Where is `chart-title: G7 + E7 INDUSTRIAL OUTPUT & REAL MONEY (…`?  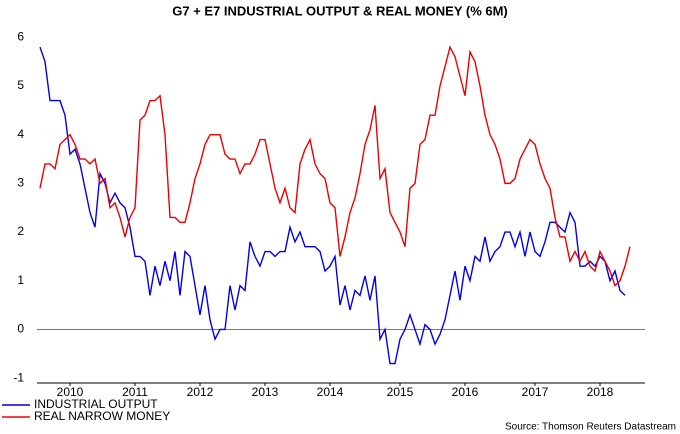 chart-title: G7 + E7 INDUSTRIAL OUTPUT & REAL MONEY (… is located at coordinates (340, 10).